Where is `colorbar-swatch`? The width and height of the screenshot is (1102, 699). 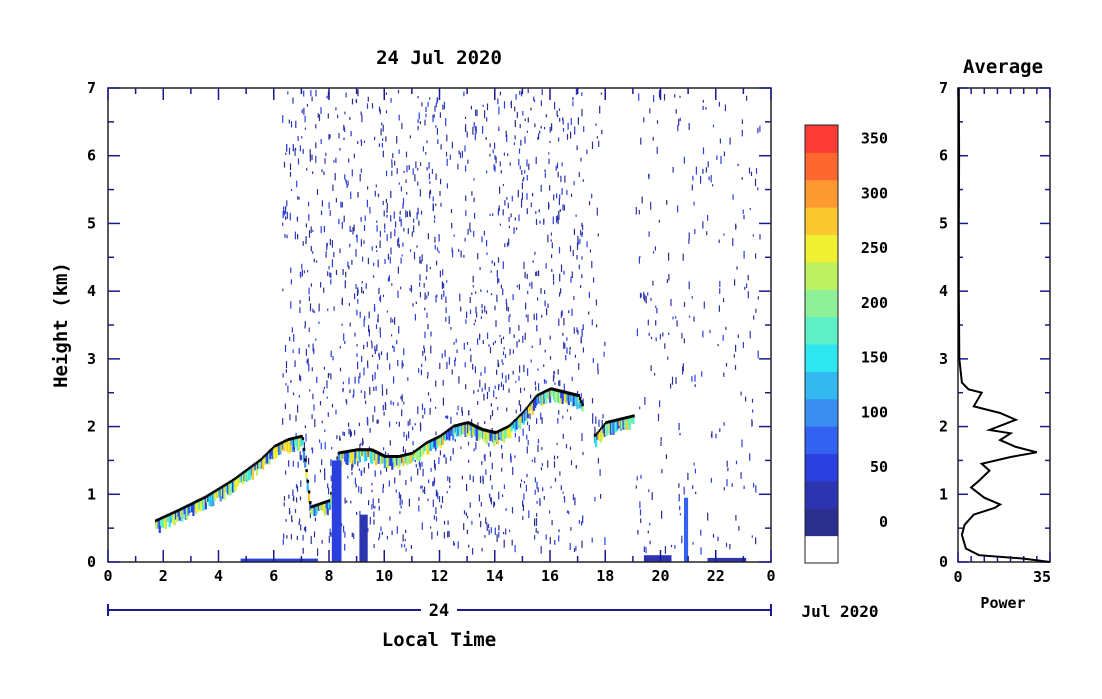
colorbar-swatch is located at coordinates (821, 166).